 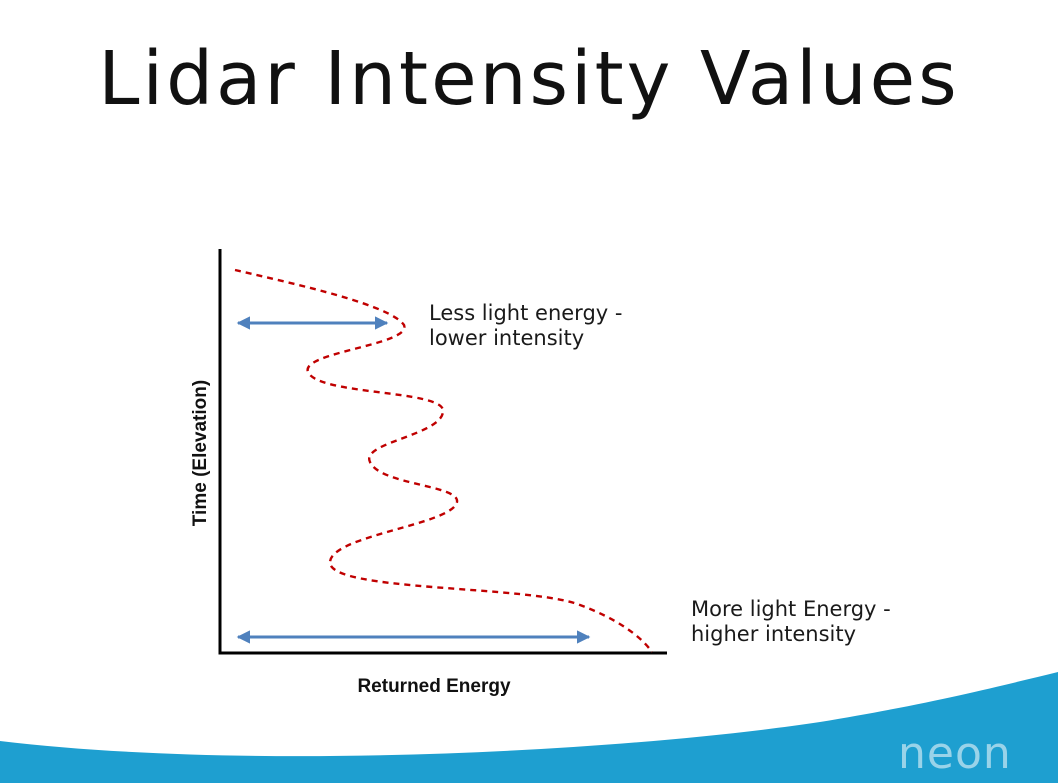 I want to click on annotation-line: lower intensity, so click(x=507, y=338).